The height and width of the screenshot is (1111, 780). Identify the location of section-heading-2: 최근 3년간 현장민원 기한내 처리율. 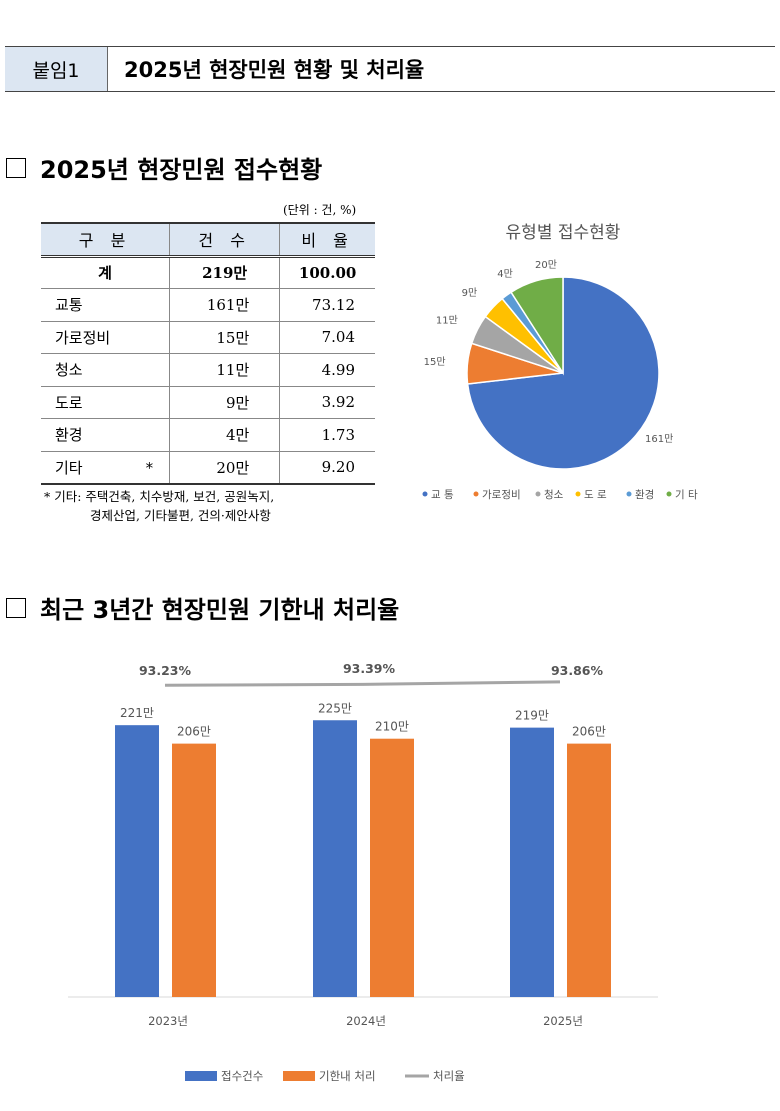
(202, 607).